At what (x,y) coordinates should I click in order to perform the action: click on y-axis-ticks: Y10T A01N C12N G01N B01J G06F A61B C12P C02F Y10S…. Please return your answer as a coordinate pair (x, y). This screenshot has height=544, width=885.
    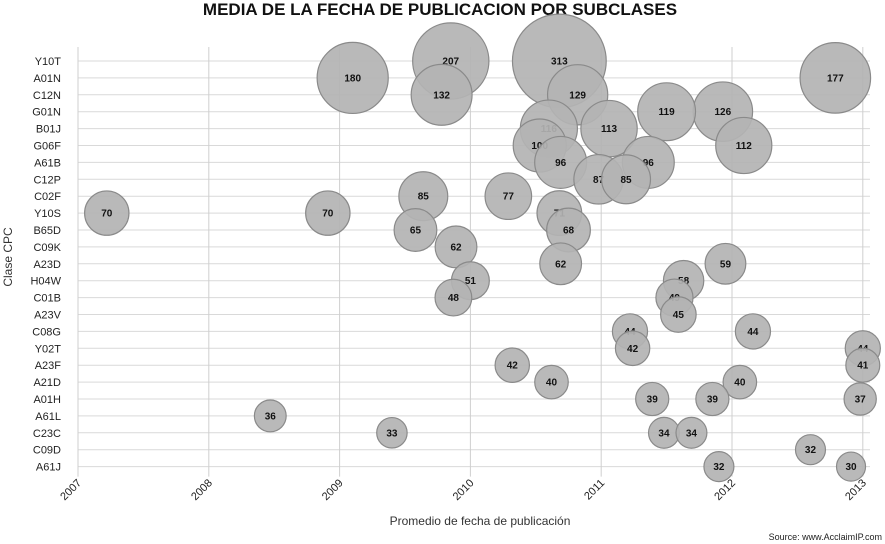
    Looking at the image, I should click on (45, 265).